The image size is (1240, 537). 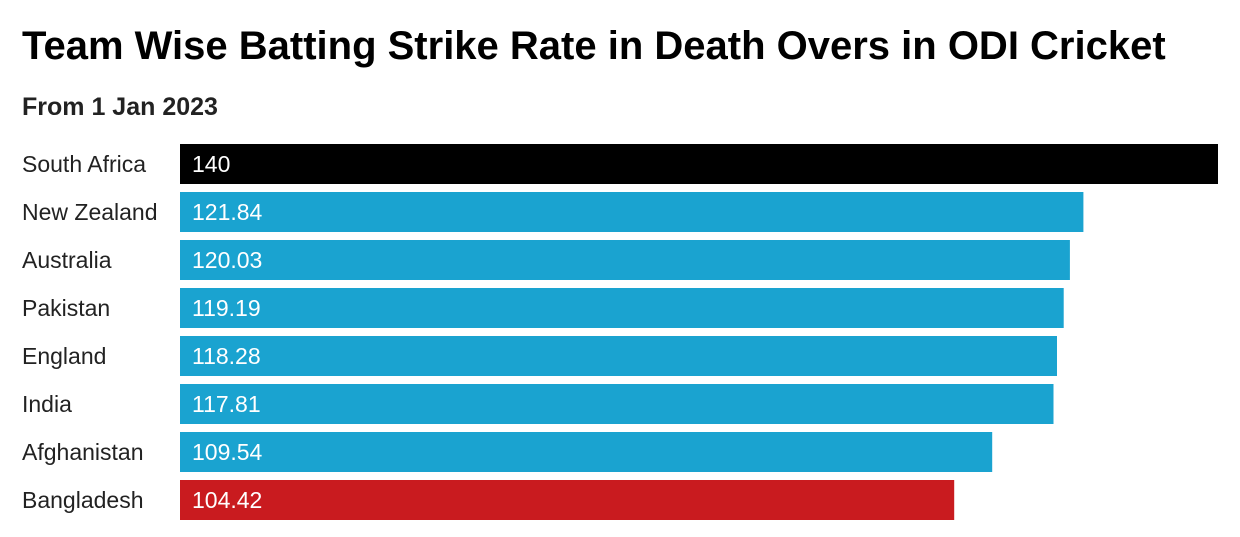 I want to click on bar-bangladesh, so click(x=567, y=500).